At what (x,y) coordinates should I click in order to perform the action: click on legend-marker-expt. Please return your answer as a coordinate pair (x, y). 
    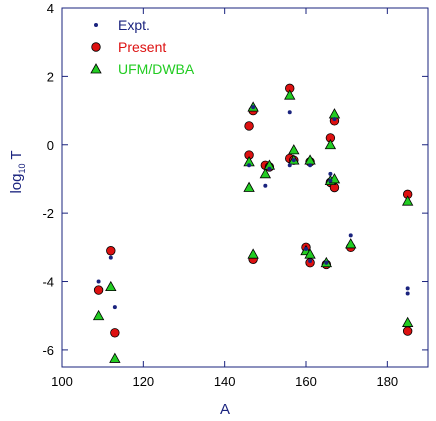
    Looking at the image, I should click on (96, 25).